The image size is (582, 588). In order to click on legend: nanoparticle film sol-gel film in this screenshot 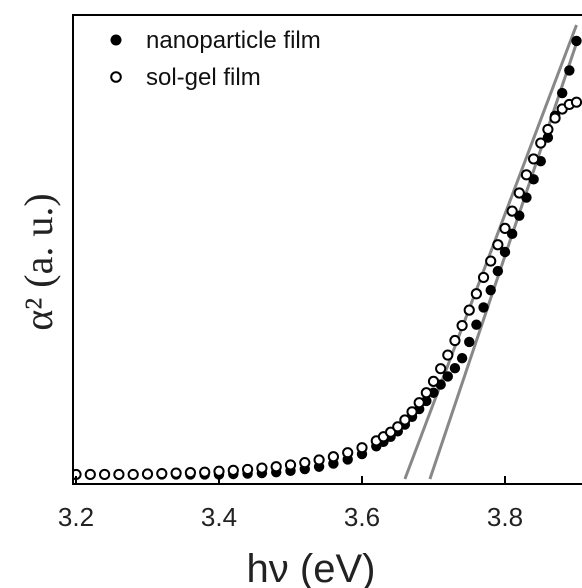, I will do `click(215, 59)`.